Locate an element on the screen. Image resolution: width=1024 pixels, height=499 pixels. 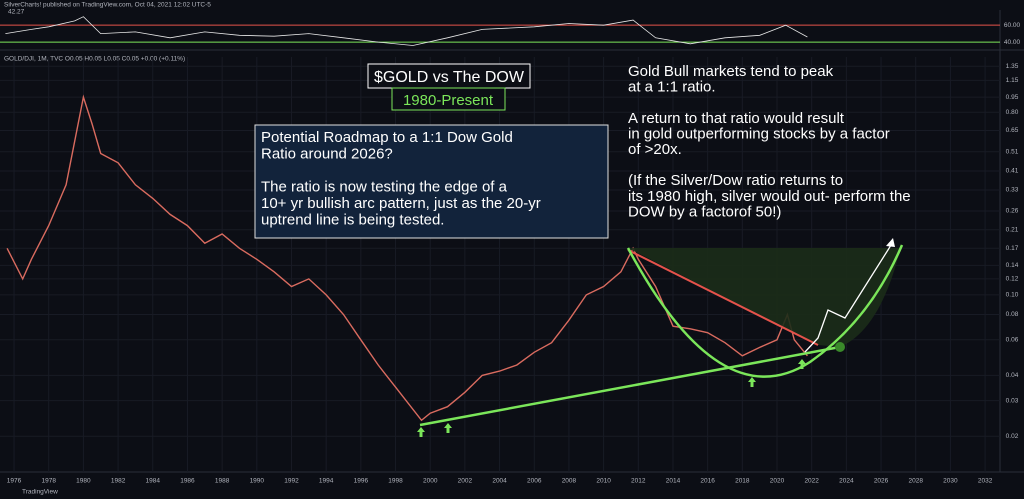
arrow-head is located at coordinates (890, 242).